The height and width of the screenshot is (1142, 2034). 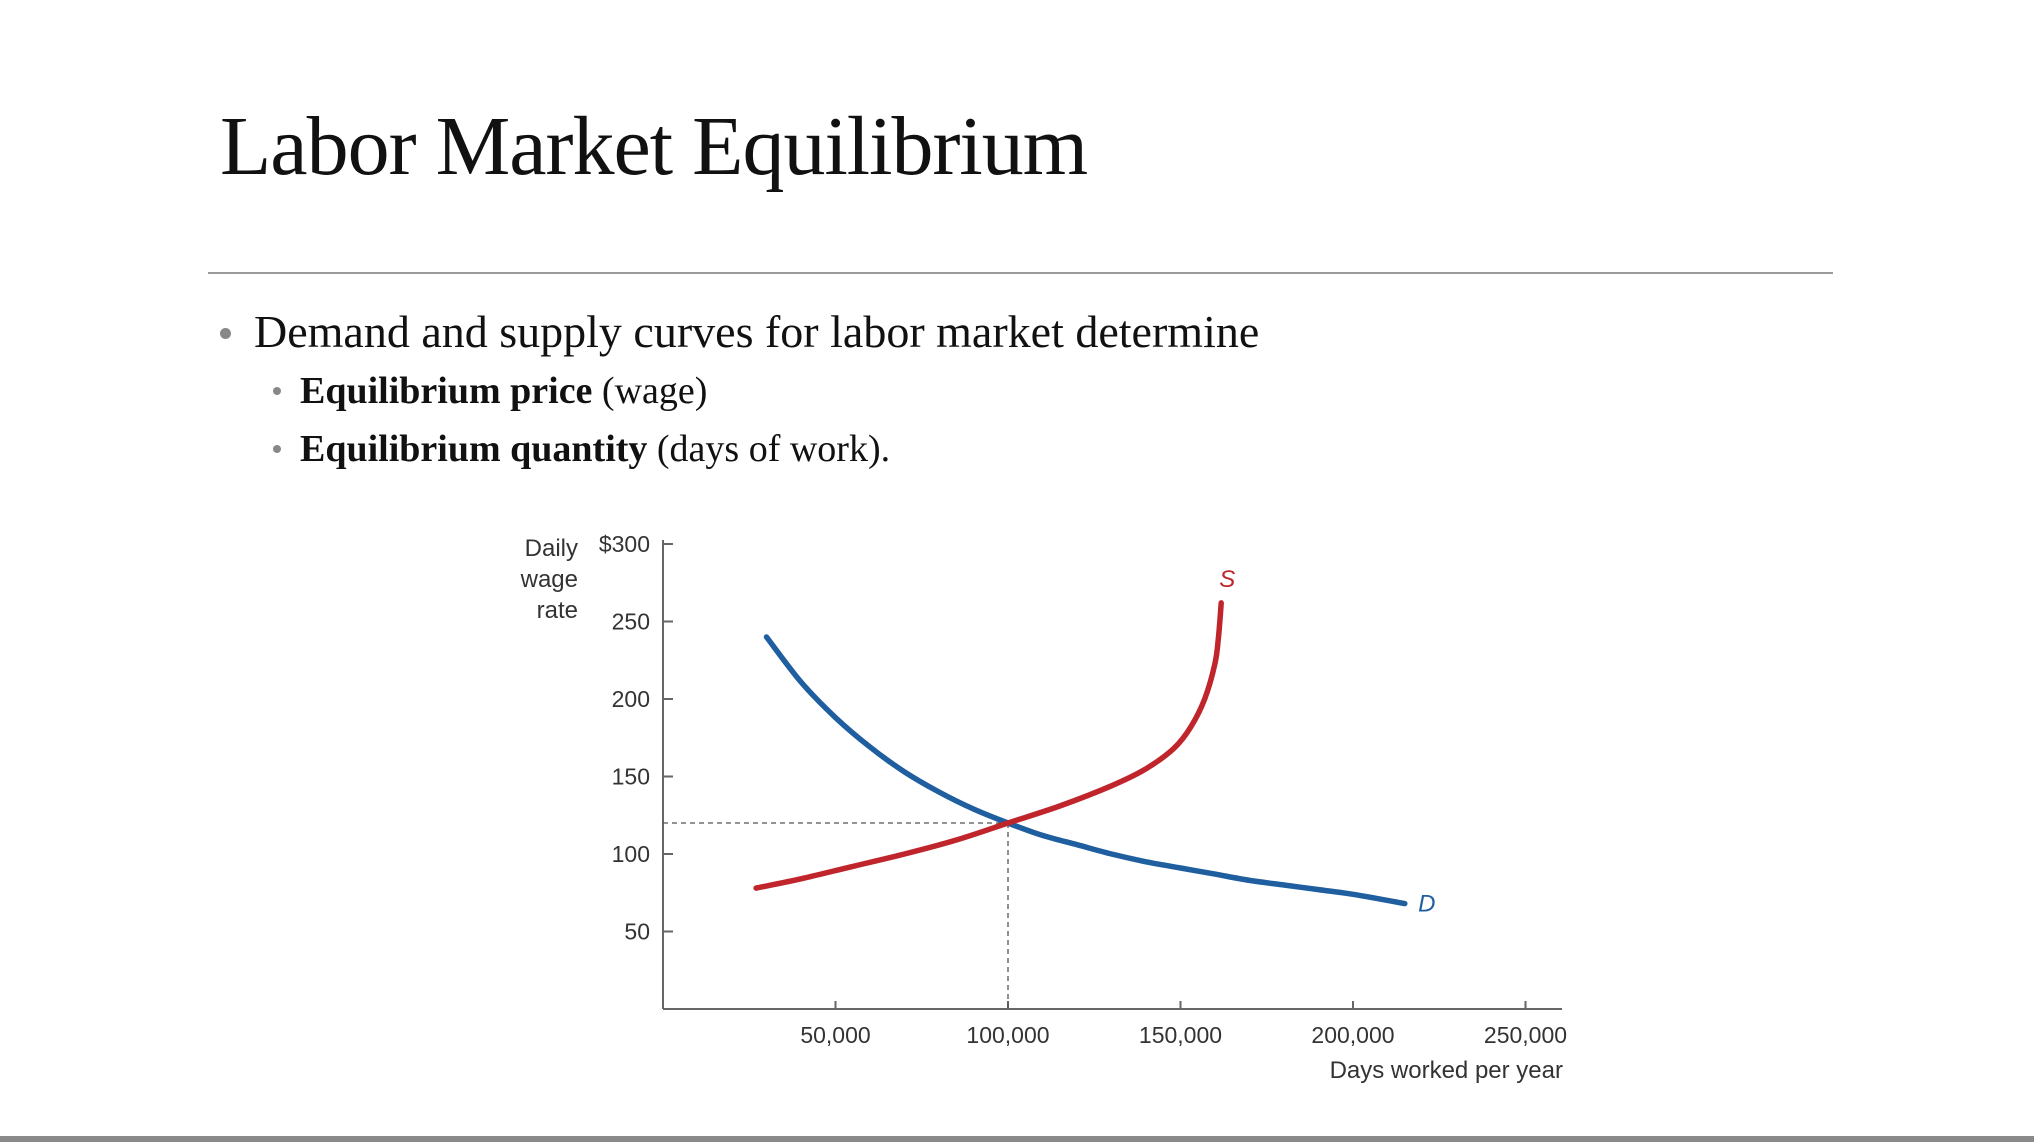 What do you see at coordinates (446, 391) in the screenshot?
I see `sub-bullet-price-strong: Equilibrium price` at bounding box center [446, 391].